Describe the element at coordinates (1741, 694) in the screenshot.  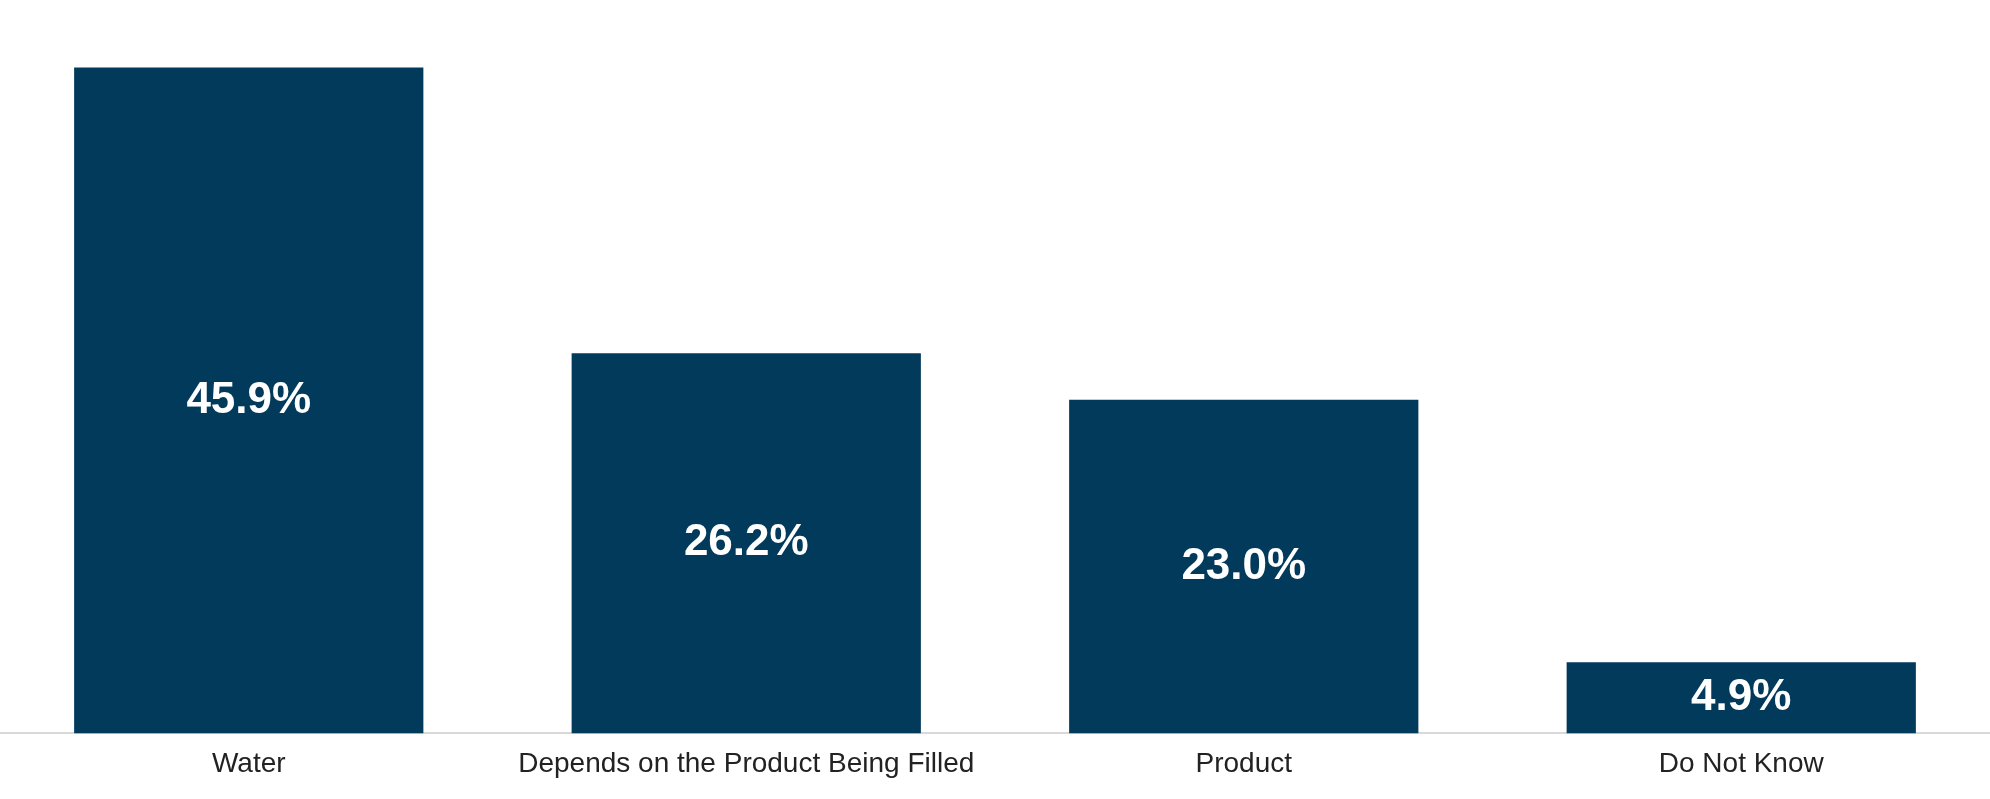
I see `data-label: 4.9%` at that location.